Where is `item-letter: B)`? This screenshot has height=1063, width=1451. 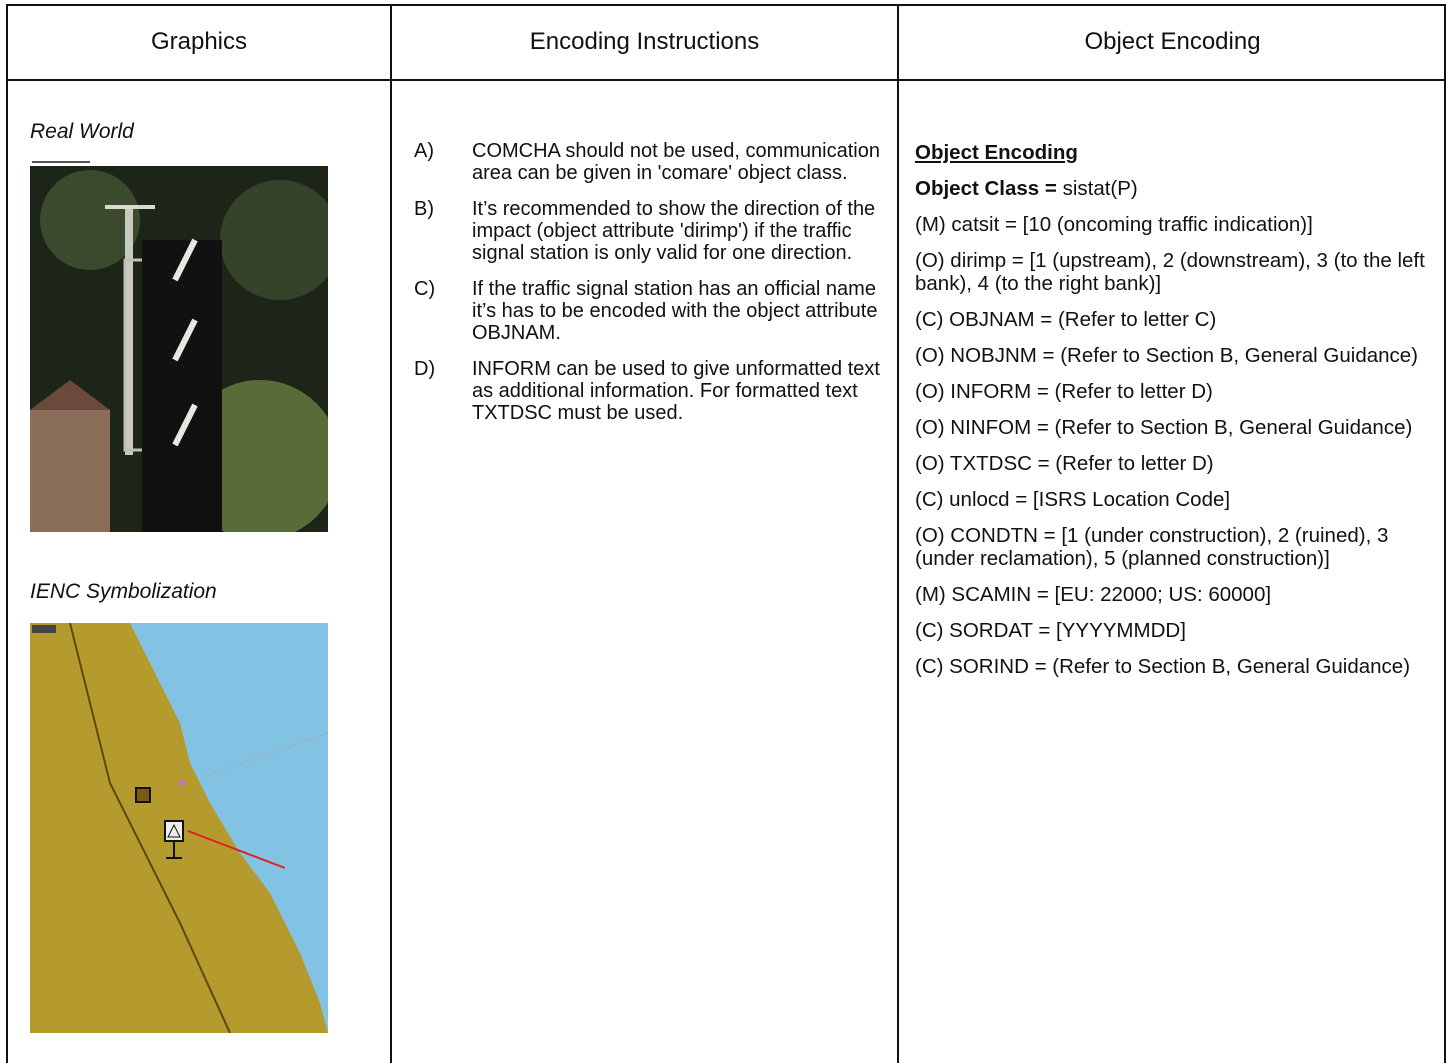
item-letter: B) is located at coordinates (424, 209).